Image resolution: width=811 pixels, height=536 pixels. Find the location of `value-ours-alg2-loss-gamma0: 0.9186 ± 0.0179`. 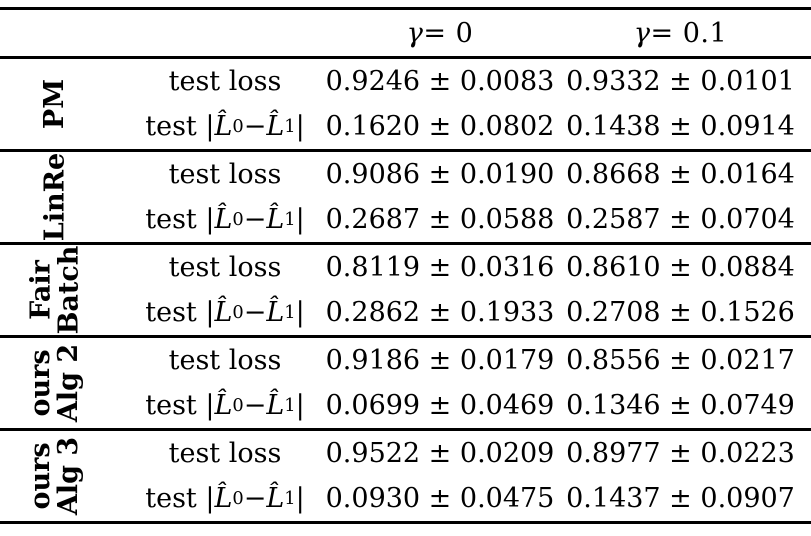

value-ours-alg2-loss-gamma0: 0.9186 ± 0.0179 is located at coordinates (440, 360).